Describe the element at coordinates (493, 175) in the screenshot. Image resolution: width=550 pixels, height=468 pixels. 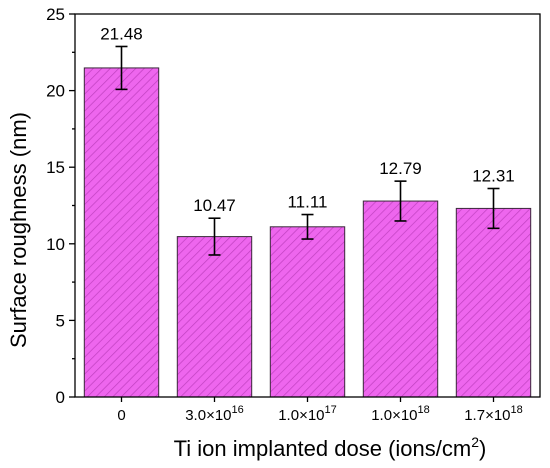
I see `data-label-4: 12.31` at that location.